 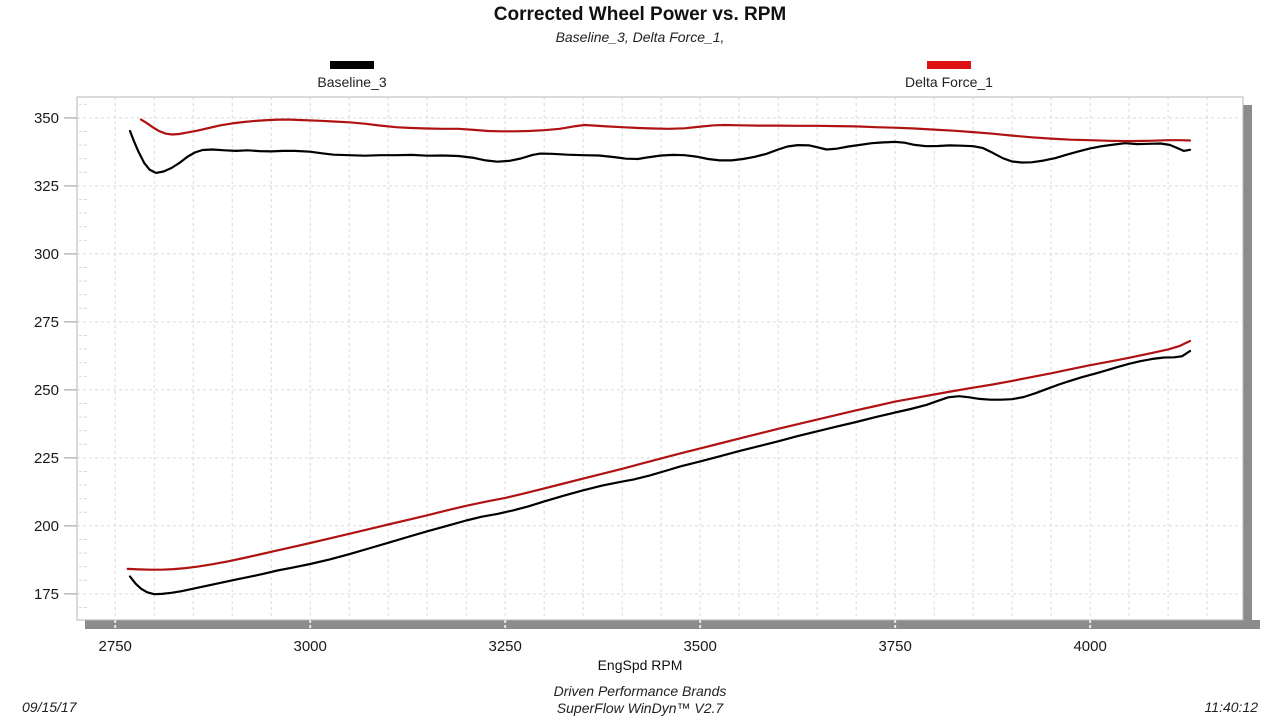 What do you see at coordinates (640, 708) in the screenshot?
I see `footer-brand-line2: SuperFlow WinDyn™ V2.7` at bounding box center [640, 708].